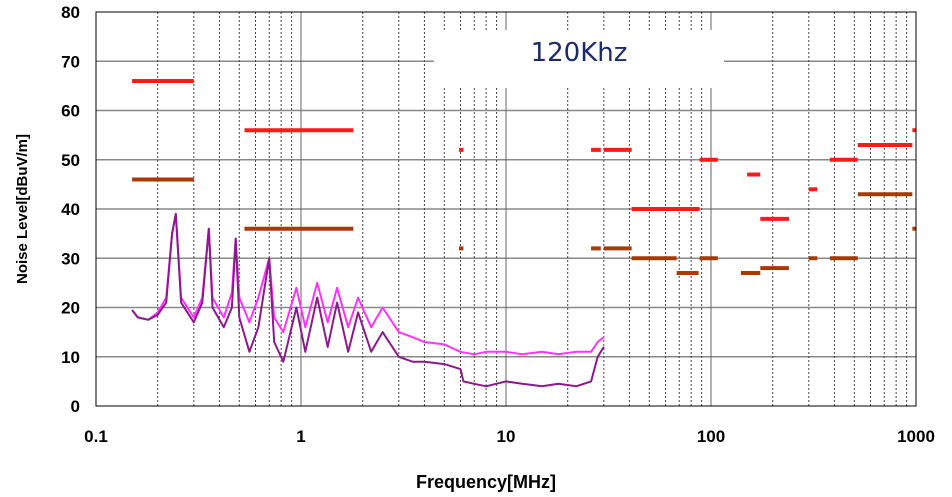  I want to click on annotation-label: 120Khz, so click(579, 53).